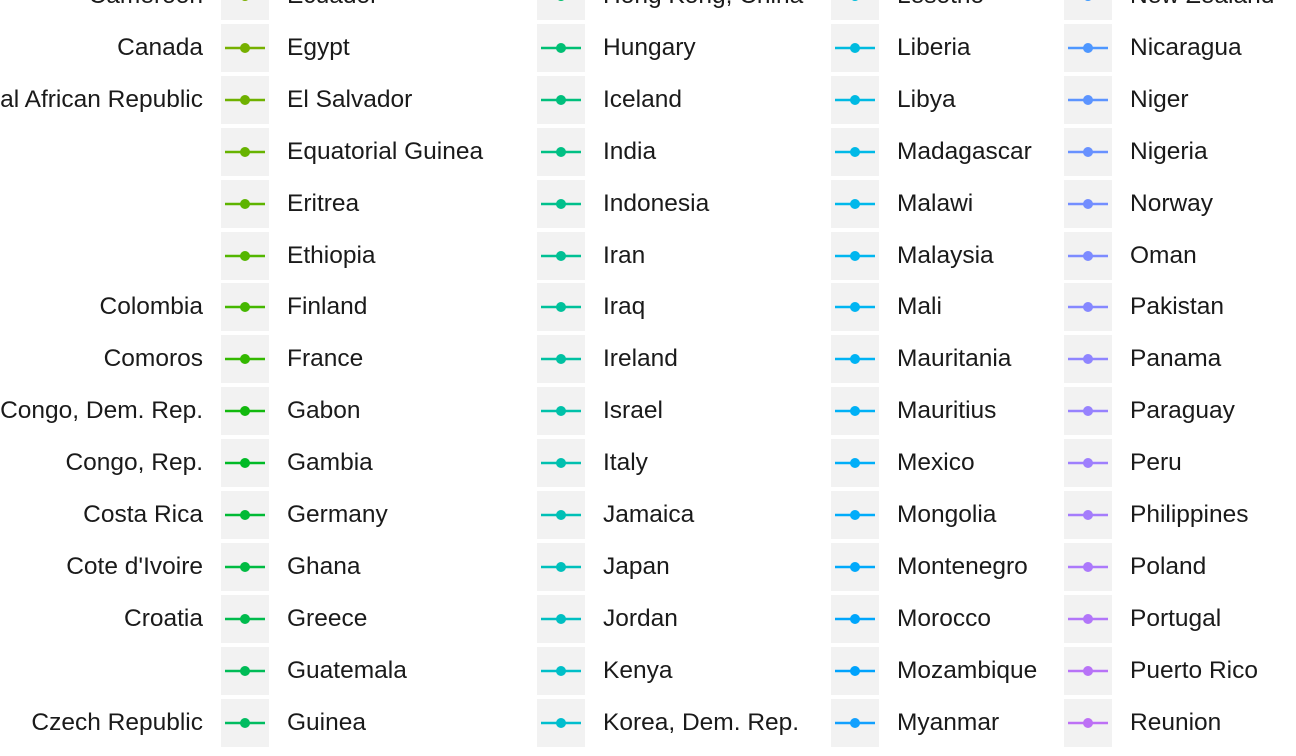  Describe the element at coordinates (649, 47) in the screenshot. I see `legend-label: Hungary` at that location.